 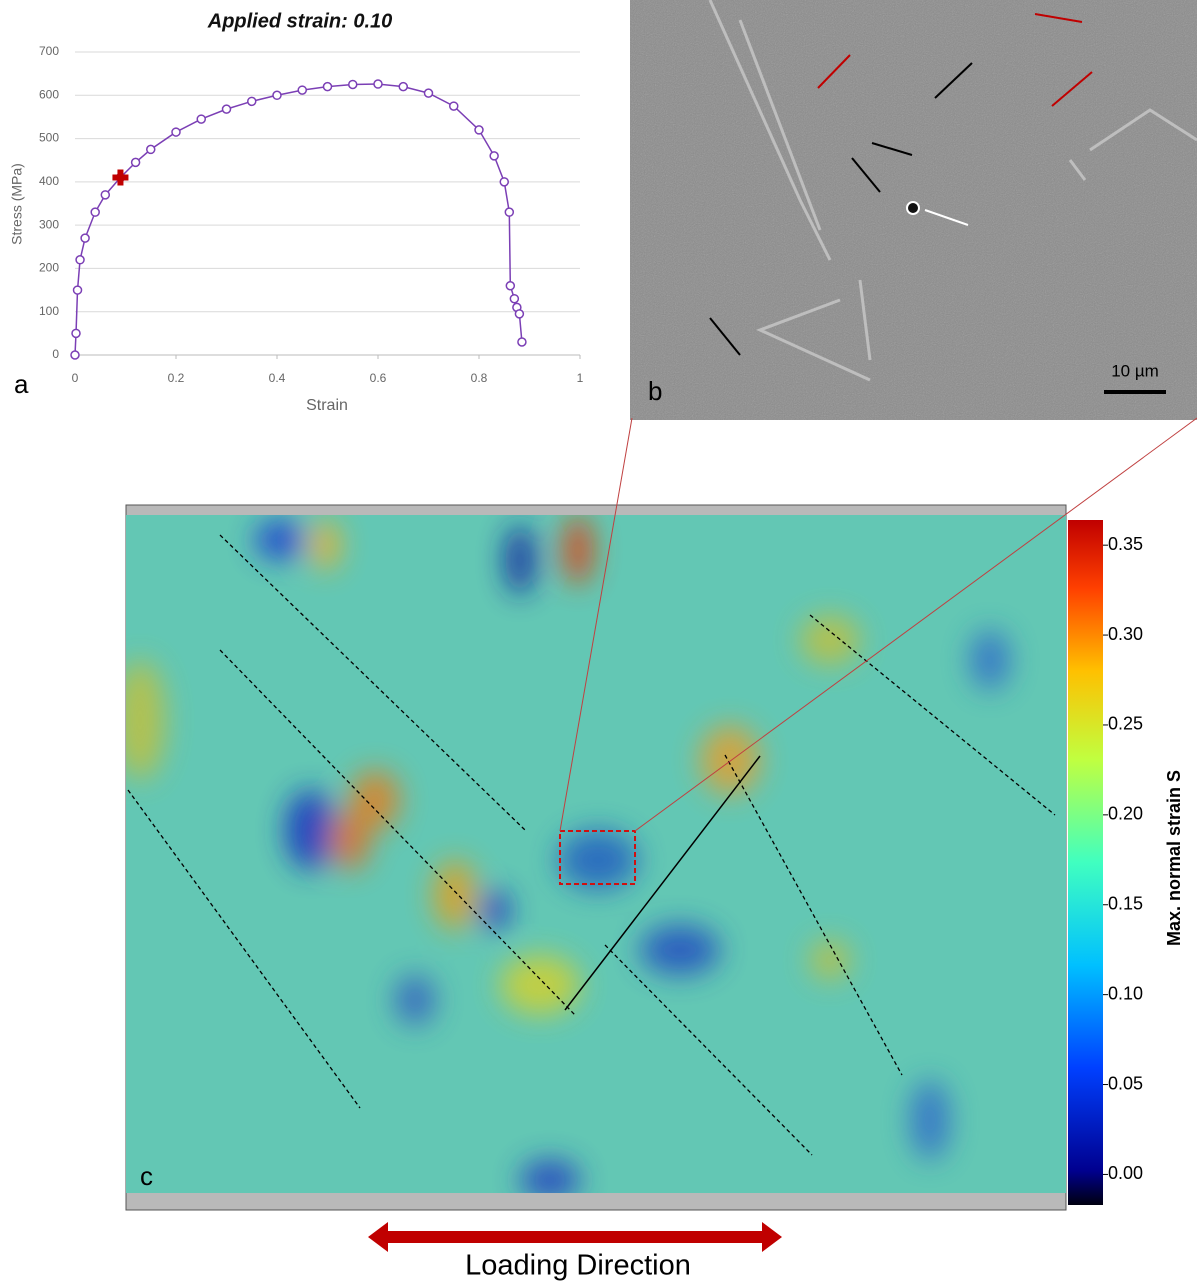 I want to click on y-tick-label: 100, so click(x=49, y=311).